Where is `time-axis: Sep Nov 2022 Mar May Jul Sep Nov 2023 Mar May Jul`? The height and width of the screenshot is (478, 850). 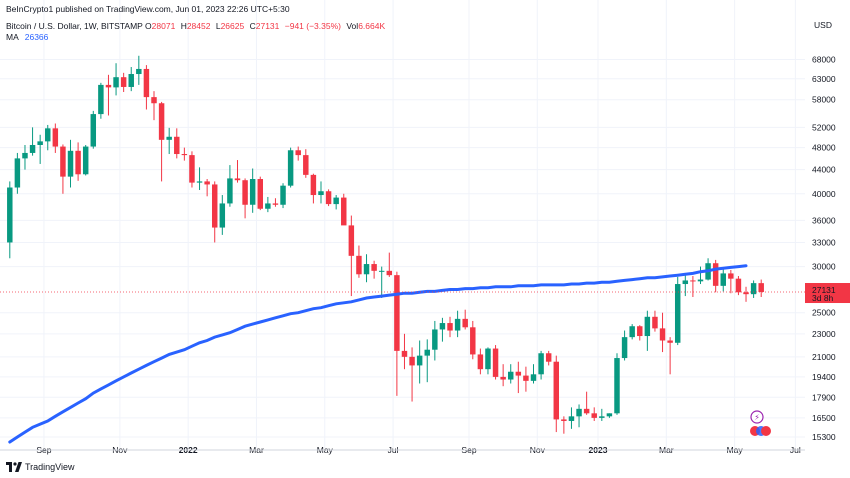
time-axis: Sep Nov 2022 Mar May Jul Sep Nov 2023 Mar May Jul is located at coordinates (402, 450).